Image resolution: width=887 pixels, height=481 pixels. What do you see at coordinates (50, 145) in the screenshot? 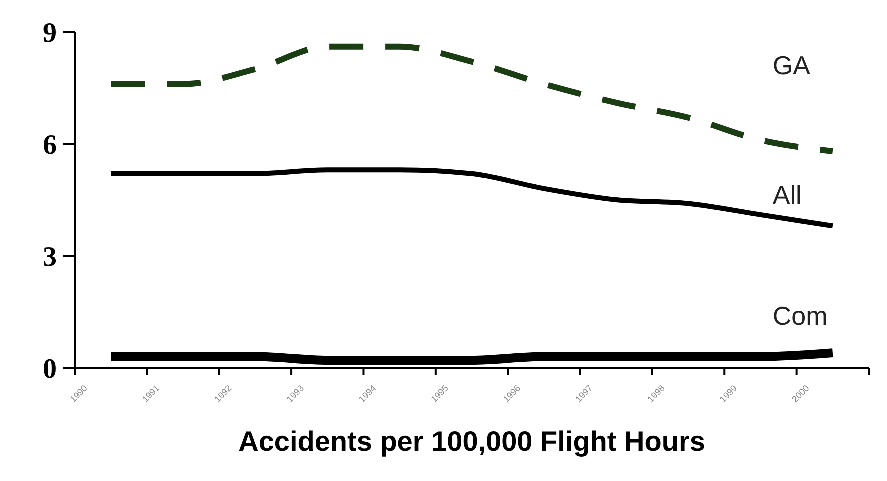
I see `y-tick-label: 6` at bounding box center [50, 145].